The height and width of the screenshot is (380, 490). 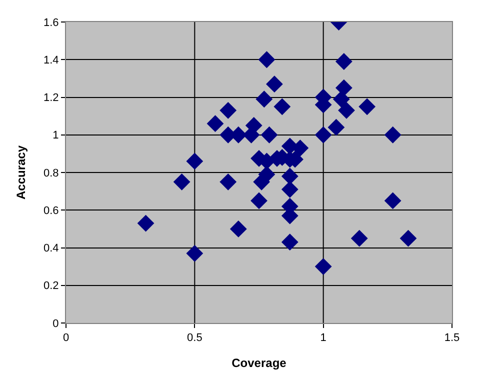 What do you see at coordinates (21, 172) in the screenshot?
I see `y-axis-title: Accuracy` at bounding box center [21, 172].